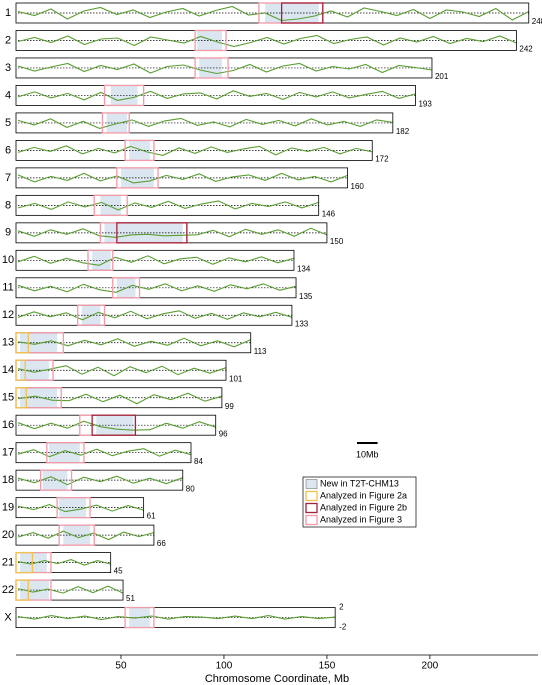  What do you see at coordinates (8, 123) in the screenshot?
I see `chromosome-label: 5` at bounding box center [8, 123].